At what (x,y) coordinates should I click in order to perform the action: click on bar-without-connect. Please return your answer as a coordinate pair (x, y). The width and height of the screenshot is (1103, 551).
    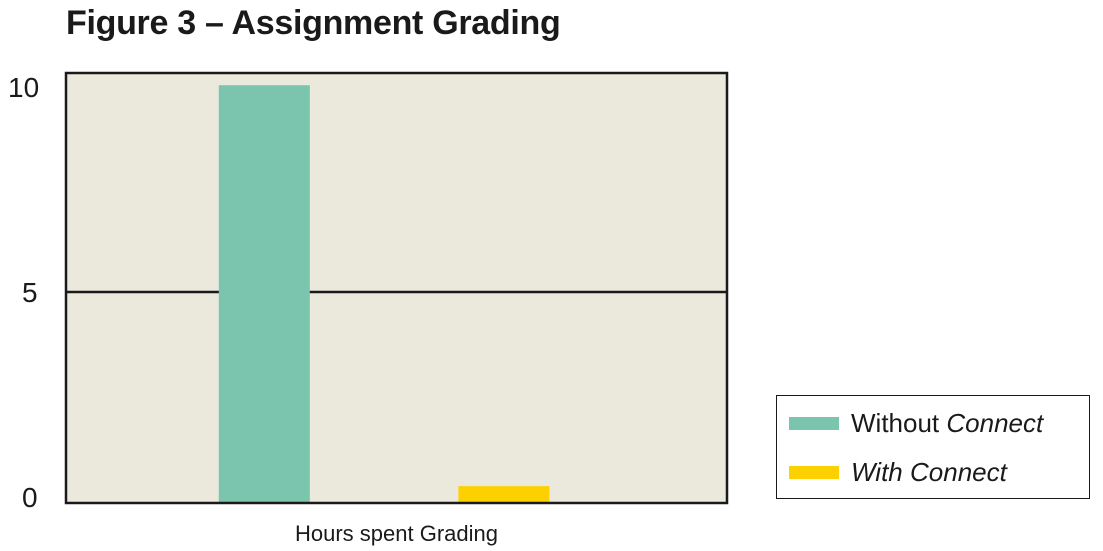
    Looking at the image, I should click on (264, 294).